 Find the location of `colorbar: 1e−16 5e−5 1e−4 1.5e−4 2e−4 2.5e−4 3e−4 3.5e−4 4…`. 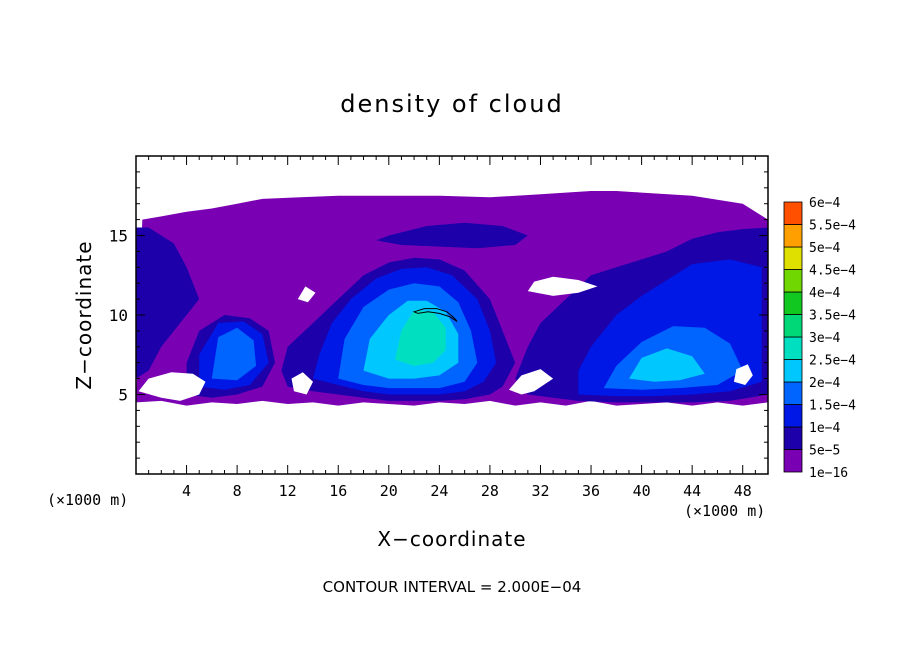

colorbar: 1e−16 5e−5 1e−4 1.5e−4 2e−4 2.5e−4 3e−4 3.5e−4 4… is located at coordinates (819, 338).